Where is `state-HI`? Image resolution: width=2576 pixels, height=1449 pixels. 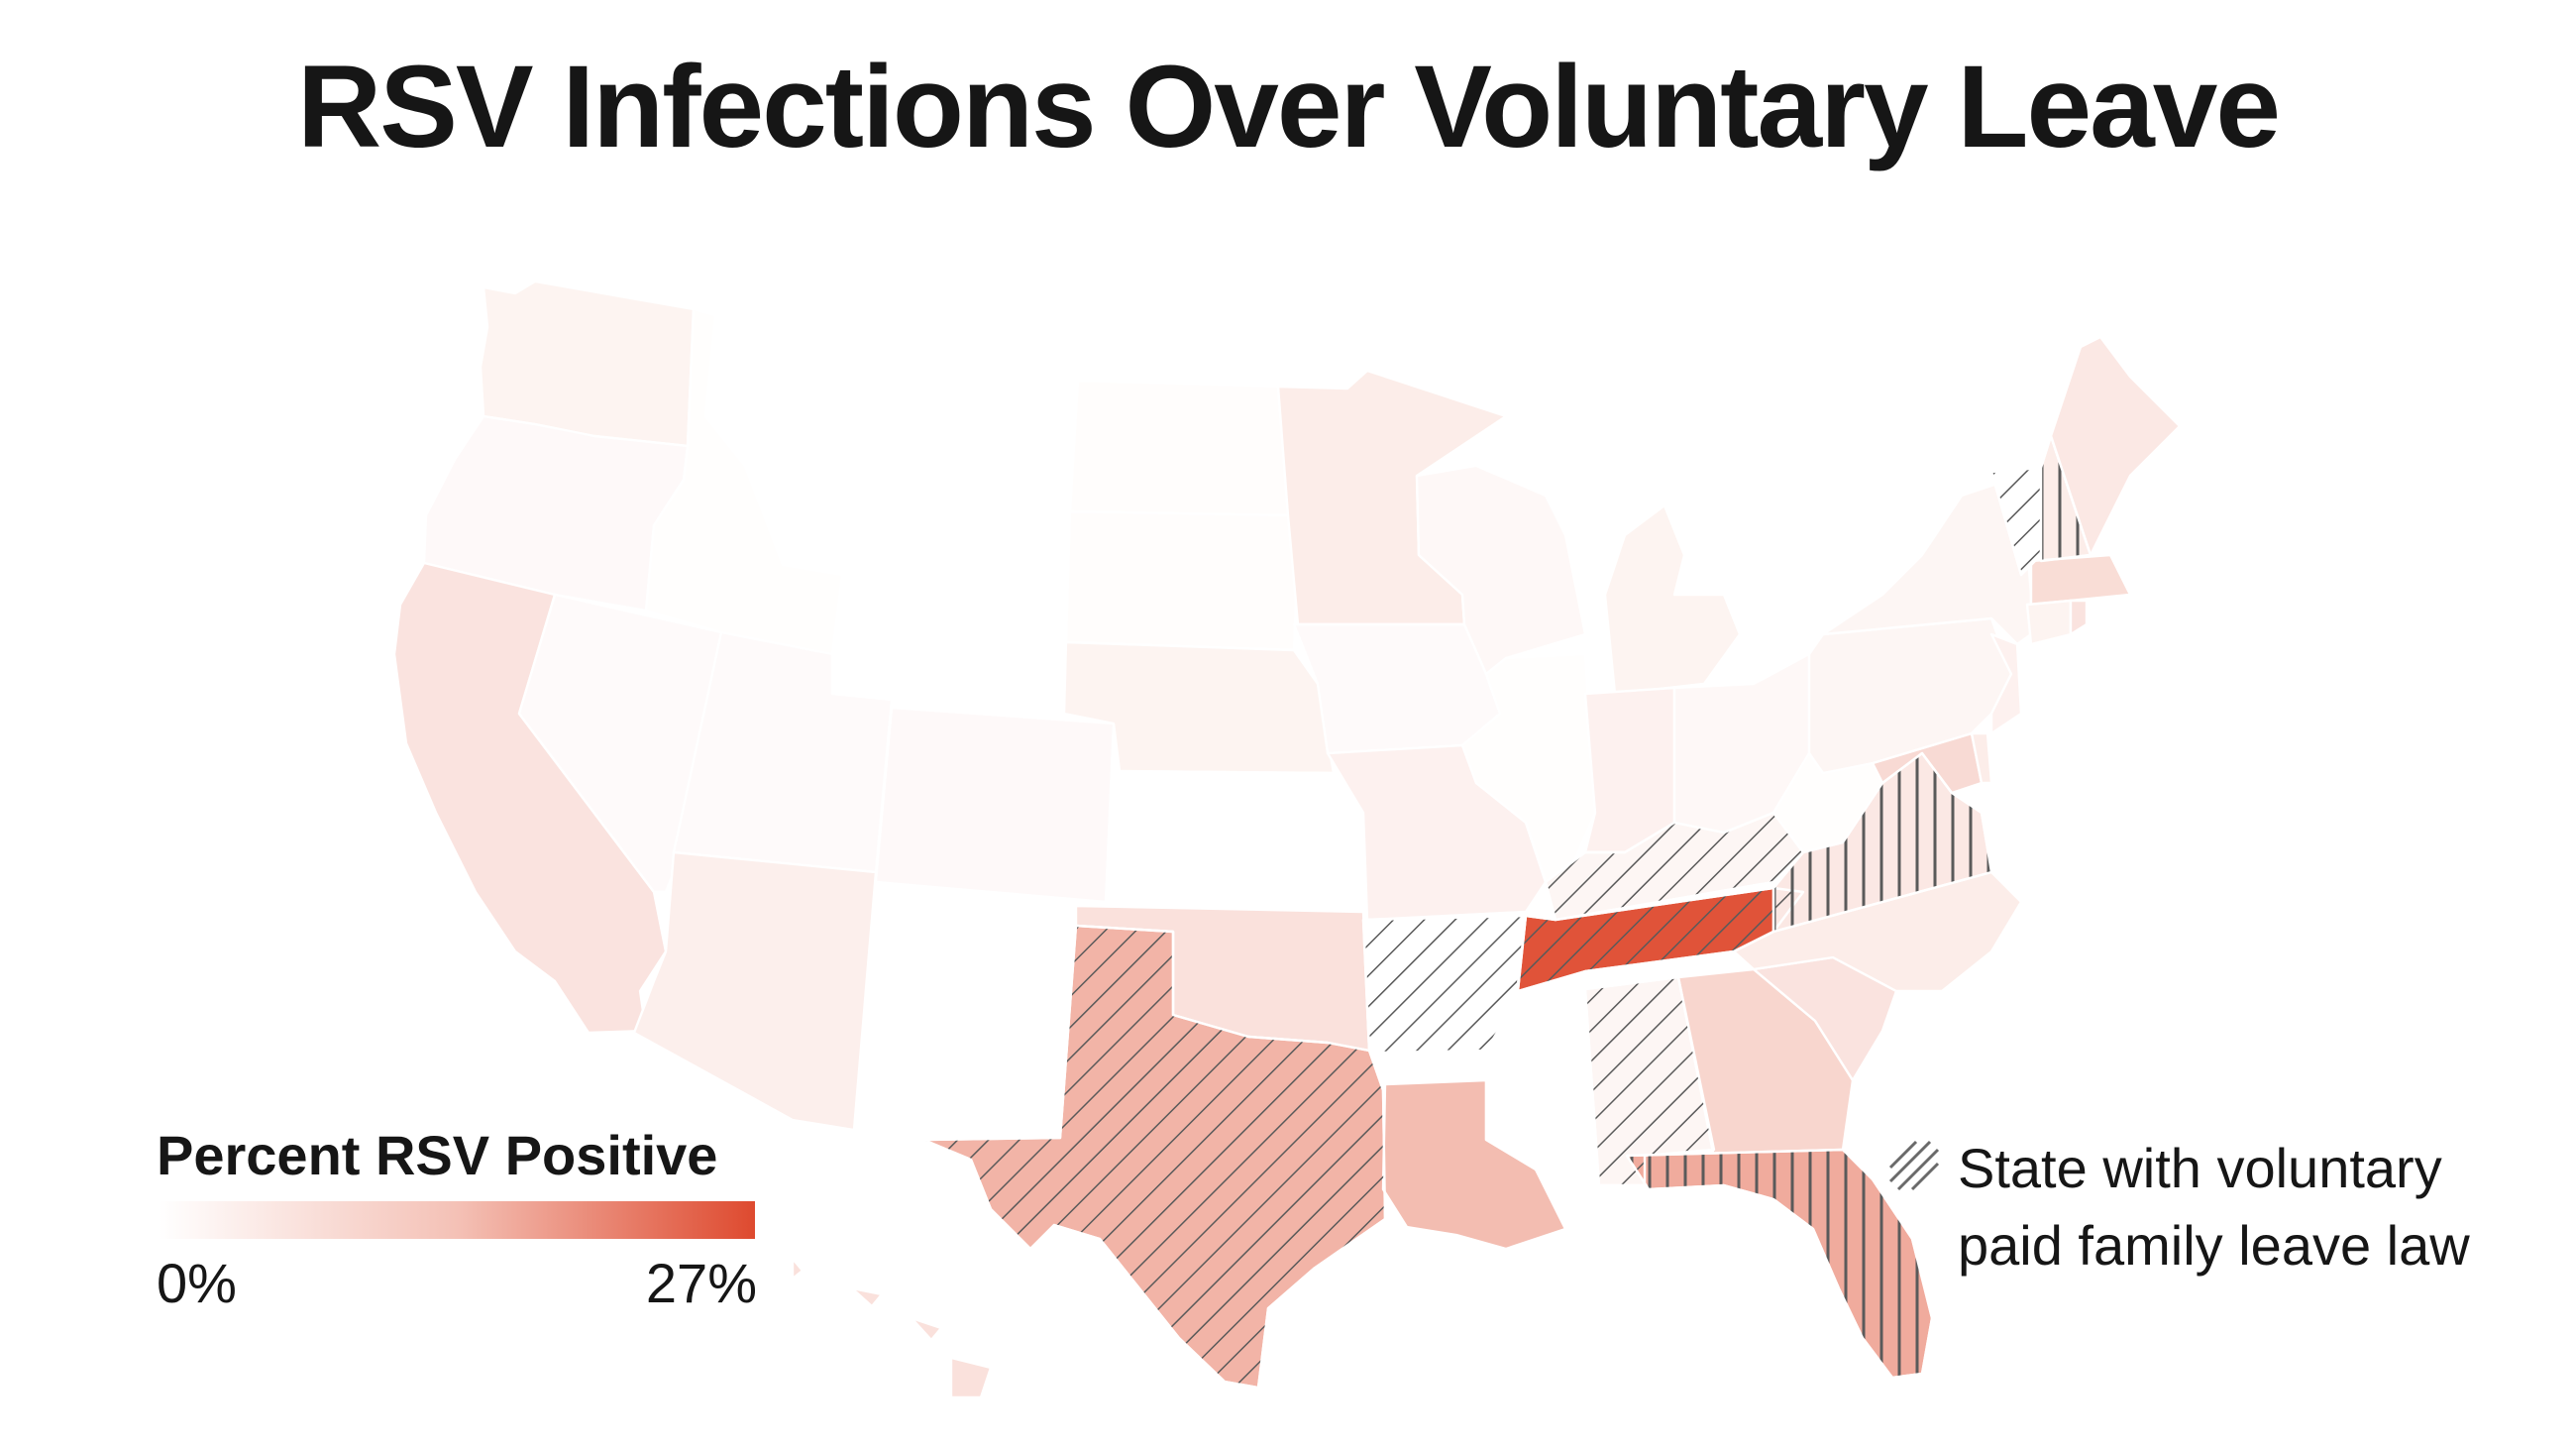 state-HI is located at coordinates (892, 1328).